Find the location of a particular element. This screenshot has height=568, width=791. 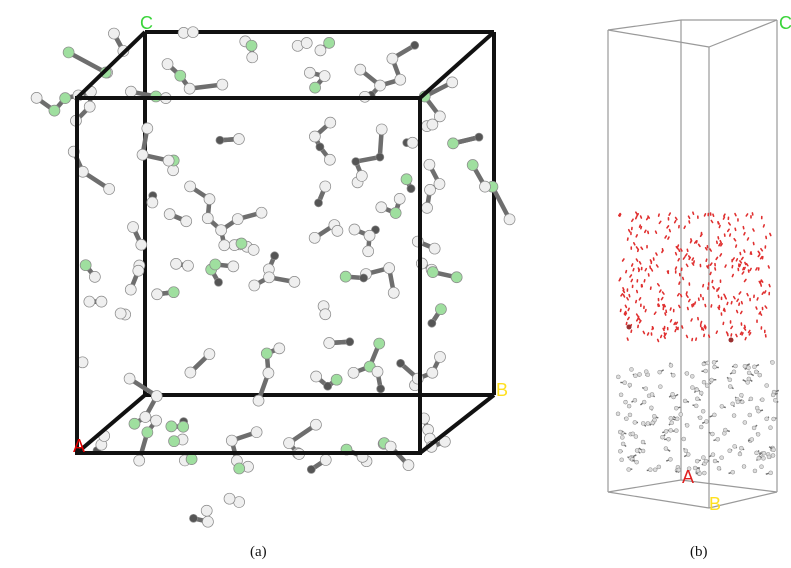

caption-b: (b) is located at coordinates (699, 552).